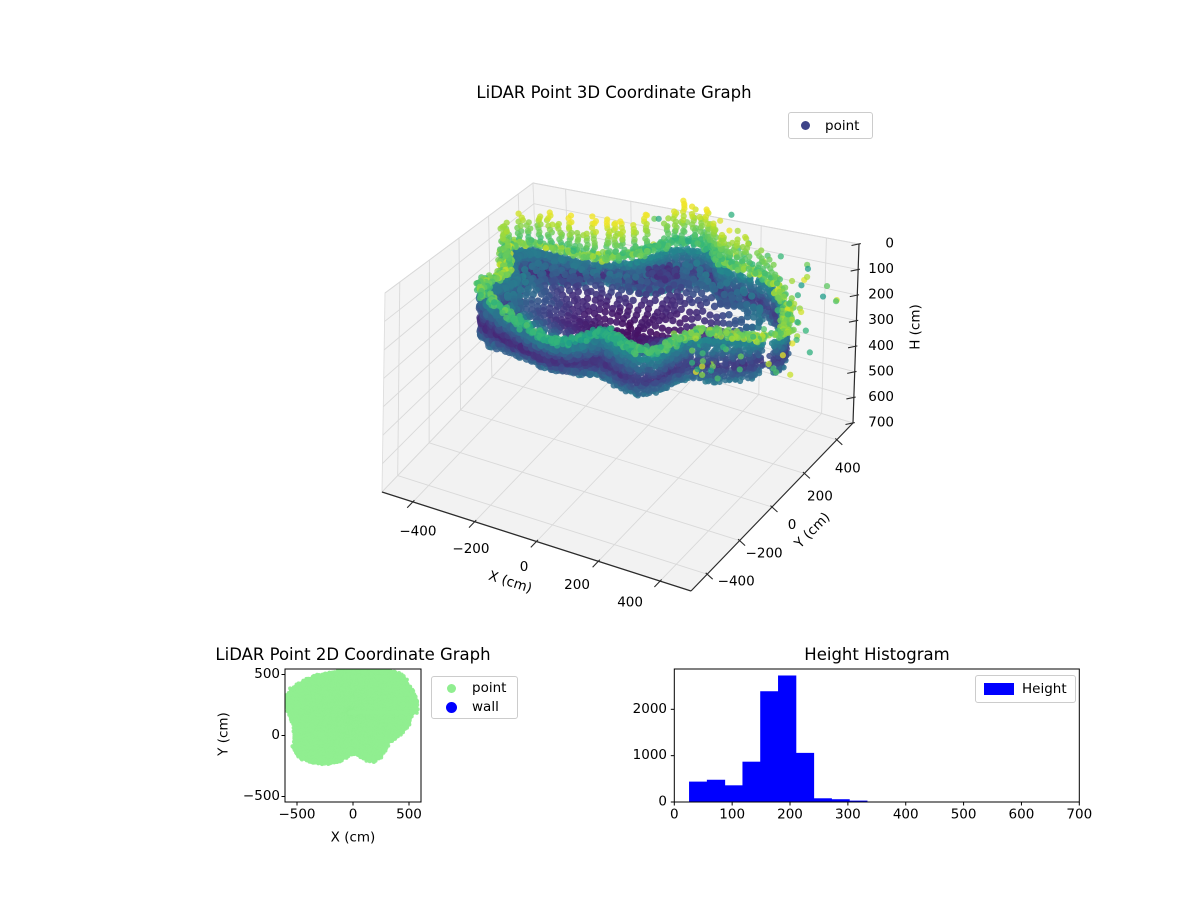 The height and width of the screenshot is (900, 1200). Describe the element at coordinates (474, 697) in the screenshot. I see `plot2d-legend: point wall` at that location.